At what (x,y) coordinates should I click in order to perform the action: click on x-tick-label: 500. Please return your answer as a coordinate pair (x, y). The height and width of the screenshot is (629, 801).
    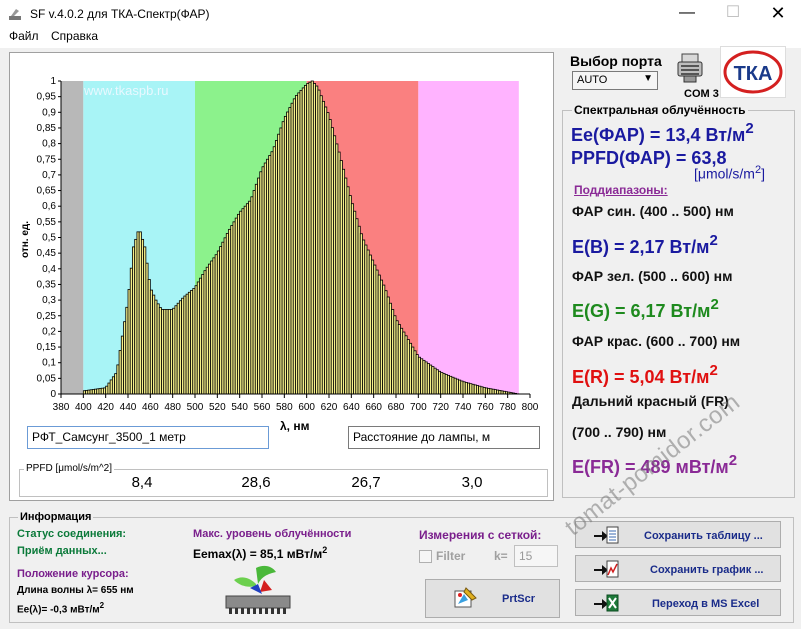
    Looking at the image, I should click on (195, 407).